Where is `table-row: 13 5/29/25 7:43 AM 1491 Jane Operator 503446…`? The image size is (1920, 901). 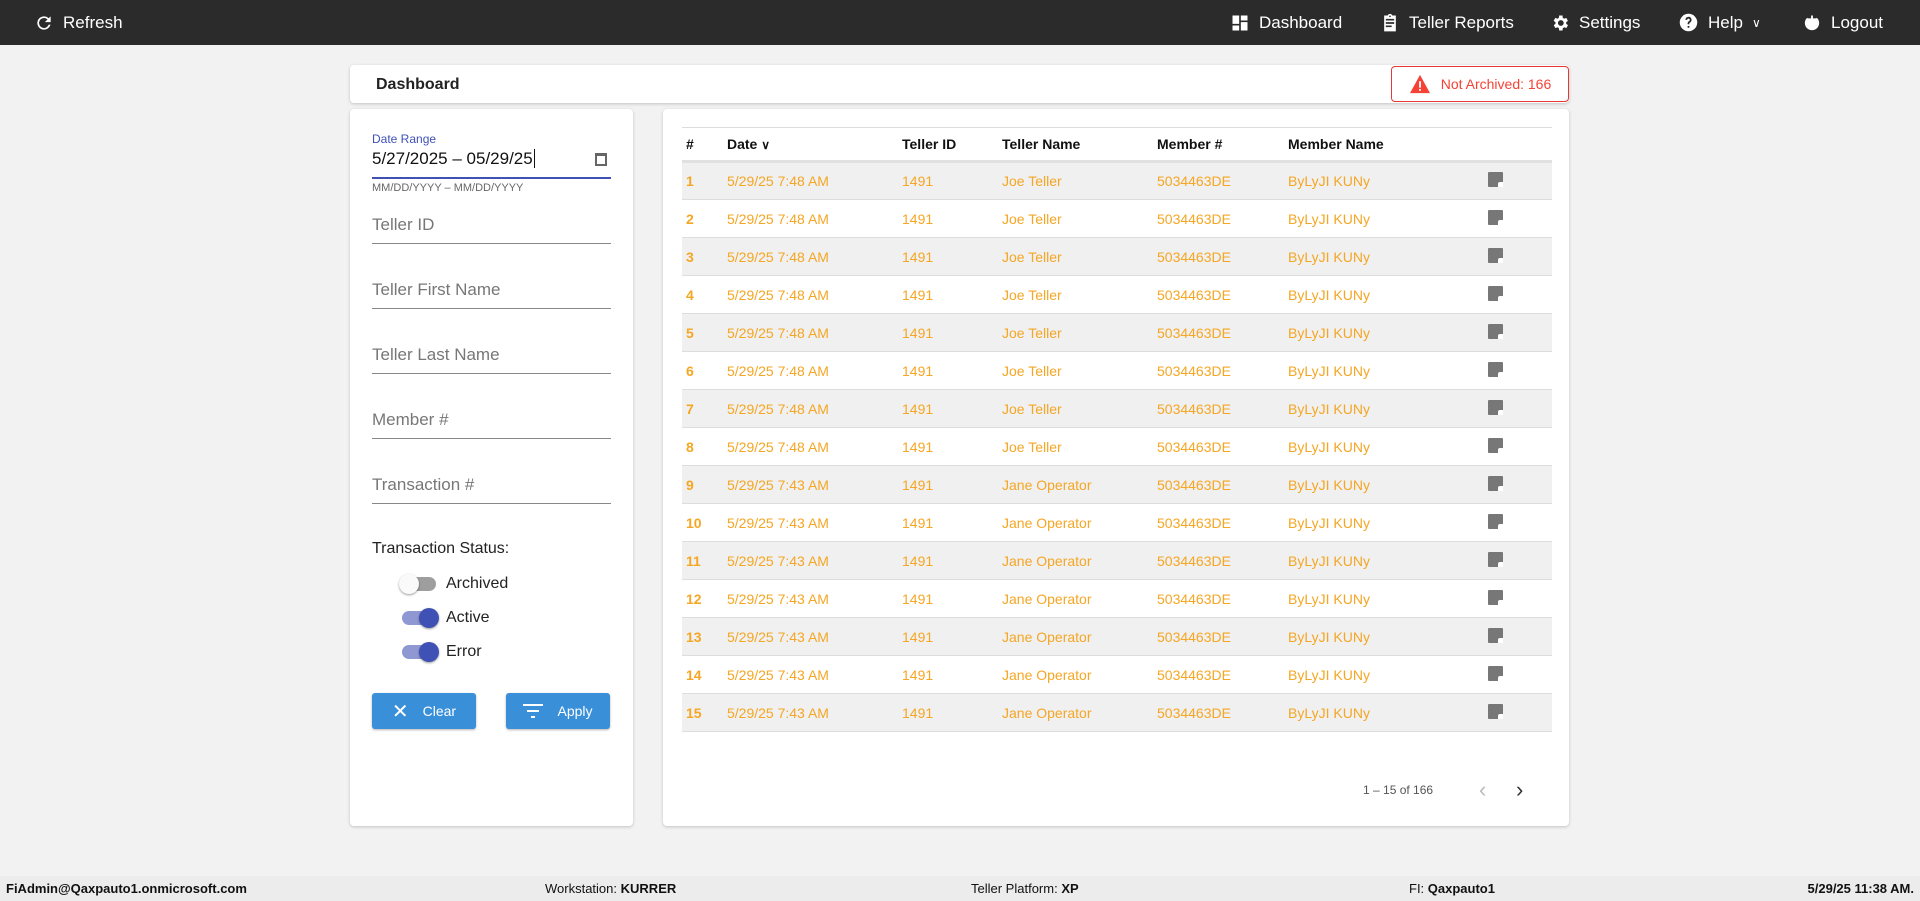 table-row: 13 5/29/25 7:43 AM 1491 Jane Operator 503446… is located at coordinates (1117, 636).